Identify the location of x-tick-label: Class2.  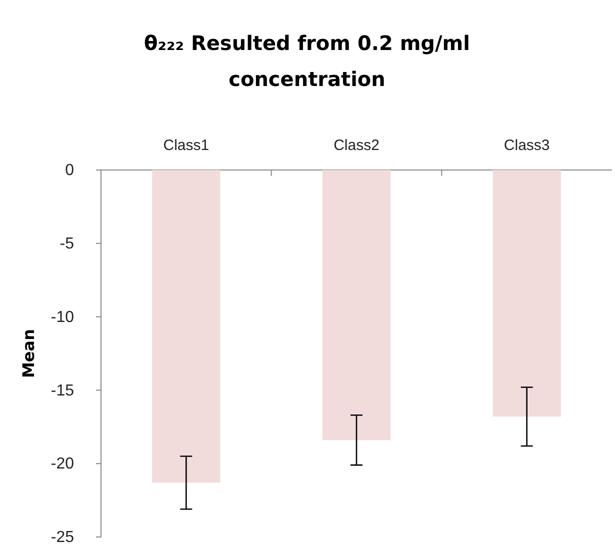
(357, 145).